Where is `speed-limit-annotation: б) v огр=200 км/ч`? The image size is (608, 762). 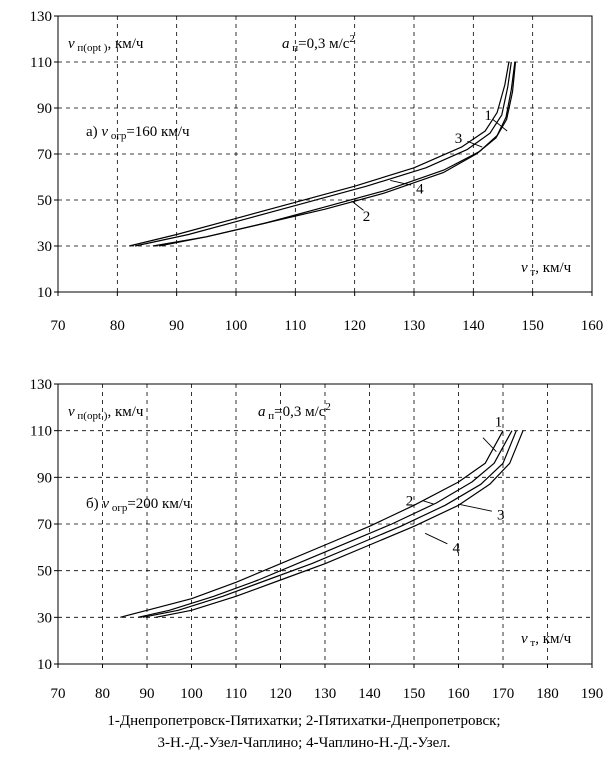 speed-limit-annotation: б) v огр=200 км/ч is located at coordinates (138, 505).